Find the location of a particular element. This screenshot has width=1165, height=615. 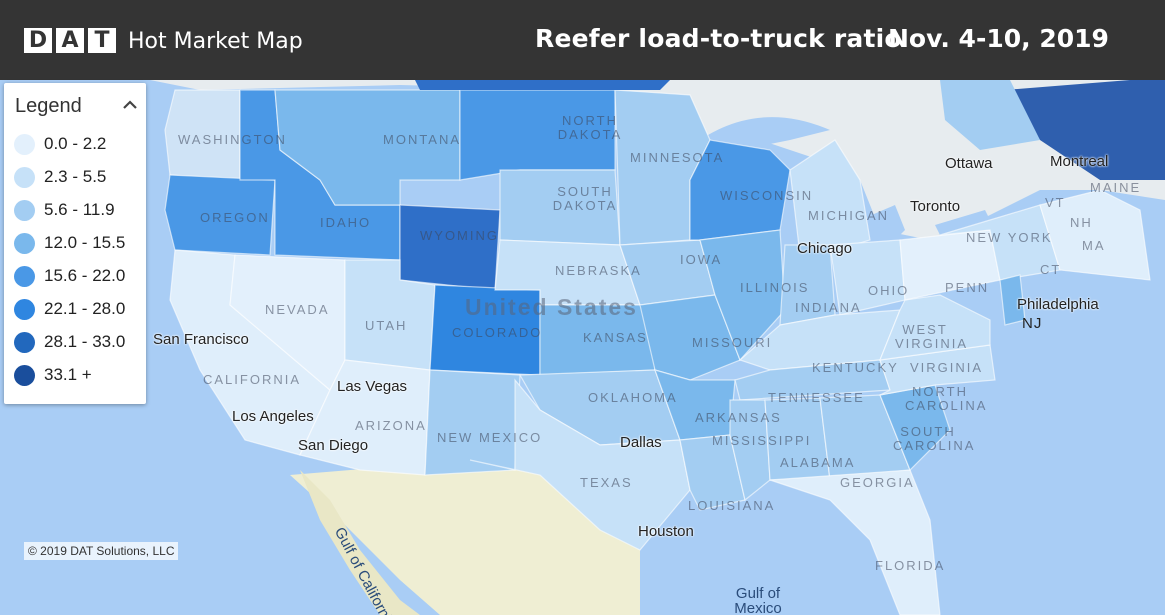

state-label-virginia: VIRGINIA is located at coordinates (947, 367).